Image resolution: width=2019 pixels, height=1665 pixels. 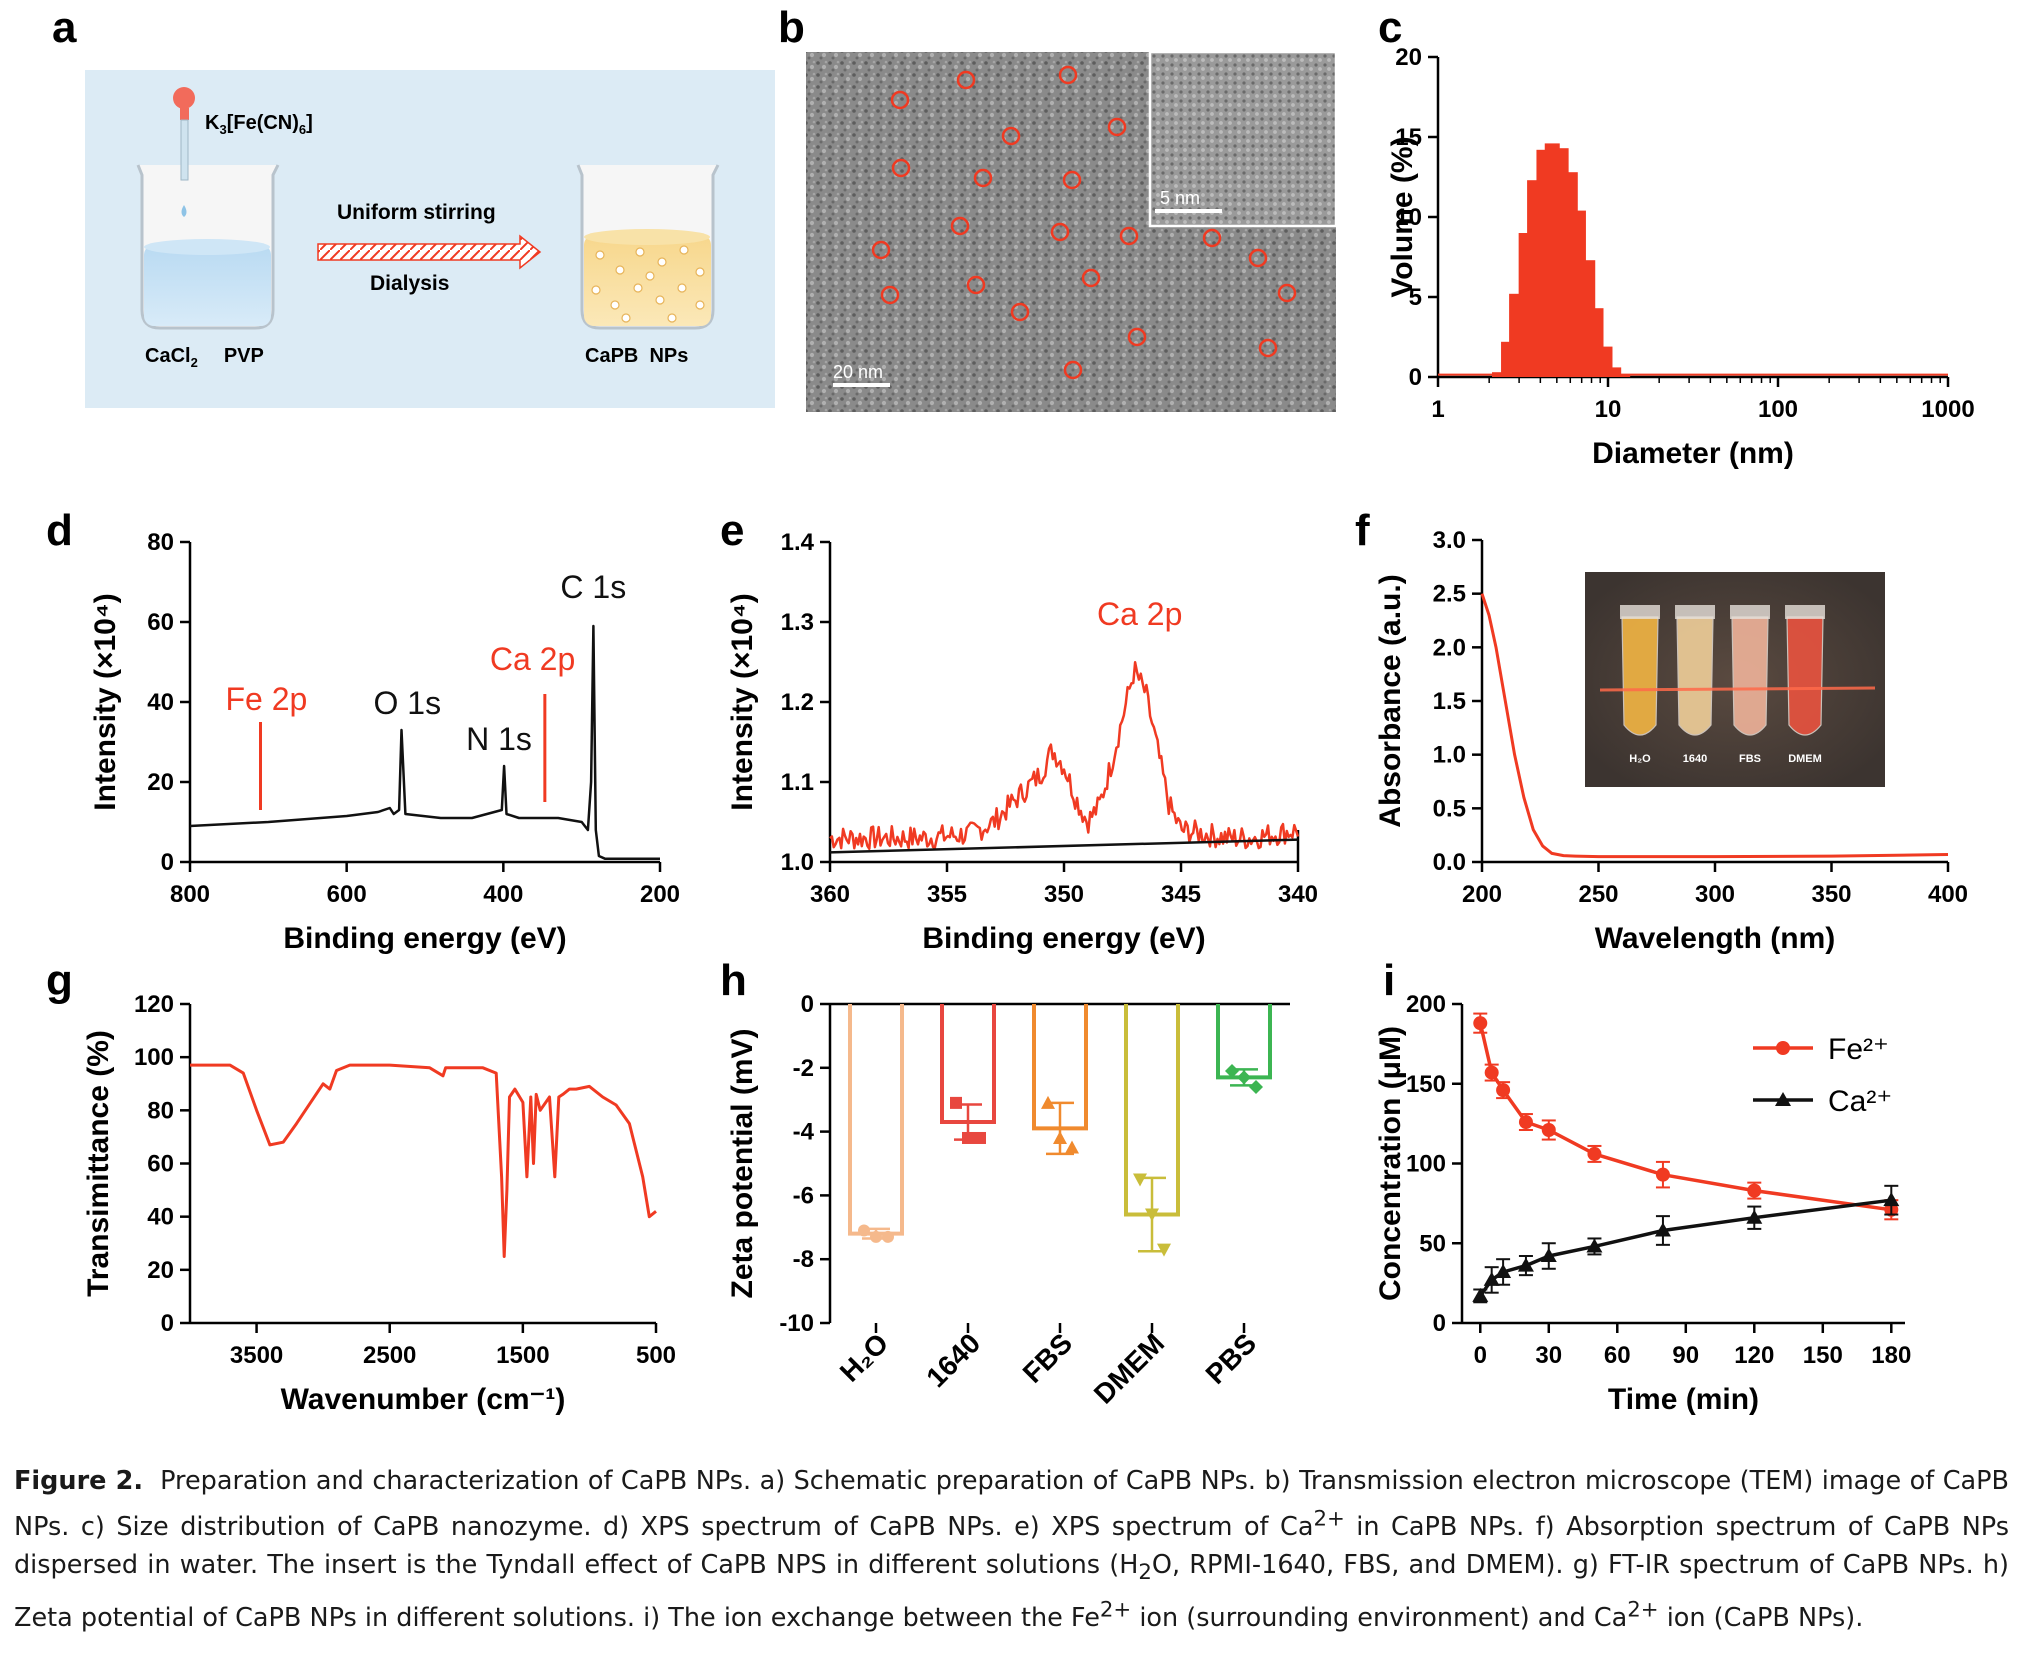 What do you see at coordinates (1783, 1099) in the screenshot?
I see `legend-marker` at bounding box center [1783, 1099].